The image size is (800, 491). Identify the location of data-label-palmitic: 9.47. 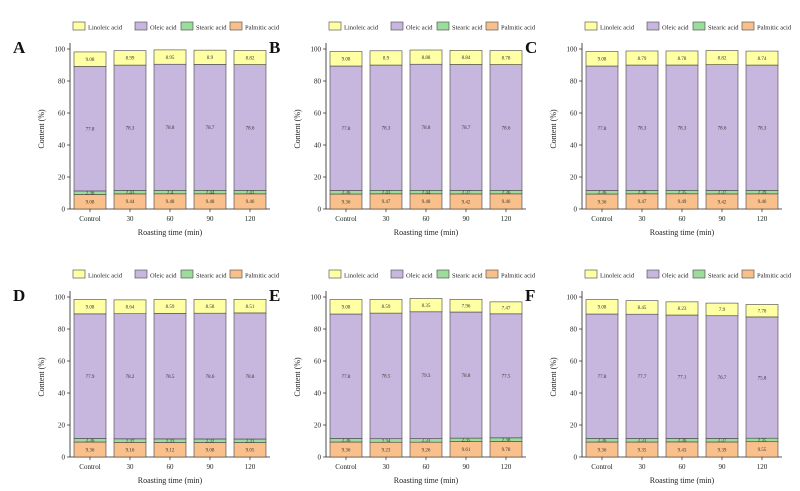
(386, 202).